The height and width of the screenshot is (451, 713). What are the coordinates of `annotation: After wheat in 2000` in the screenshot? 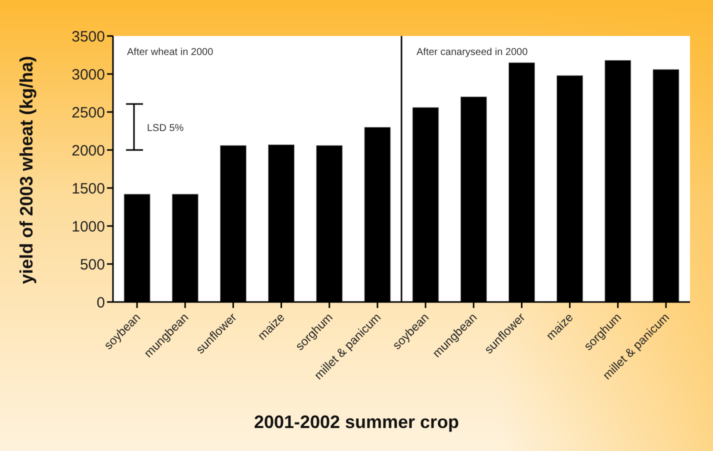 It's located at (170, 52).